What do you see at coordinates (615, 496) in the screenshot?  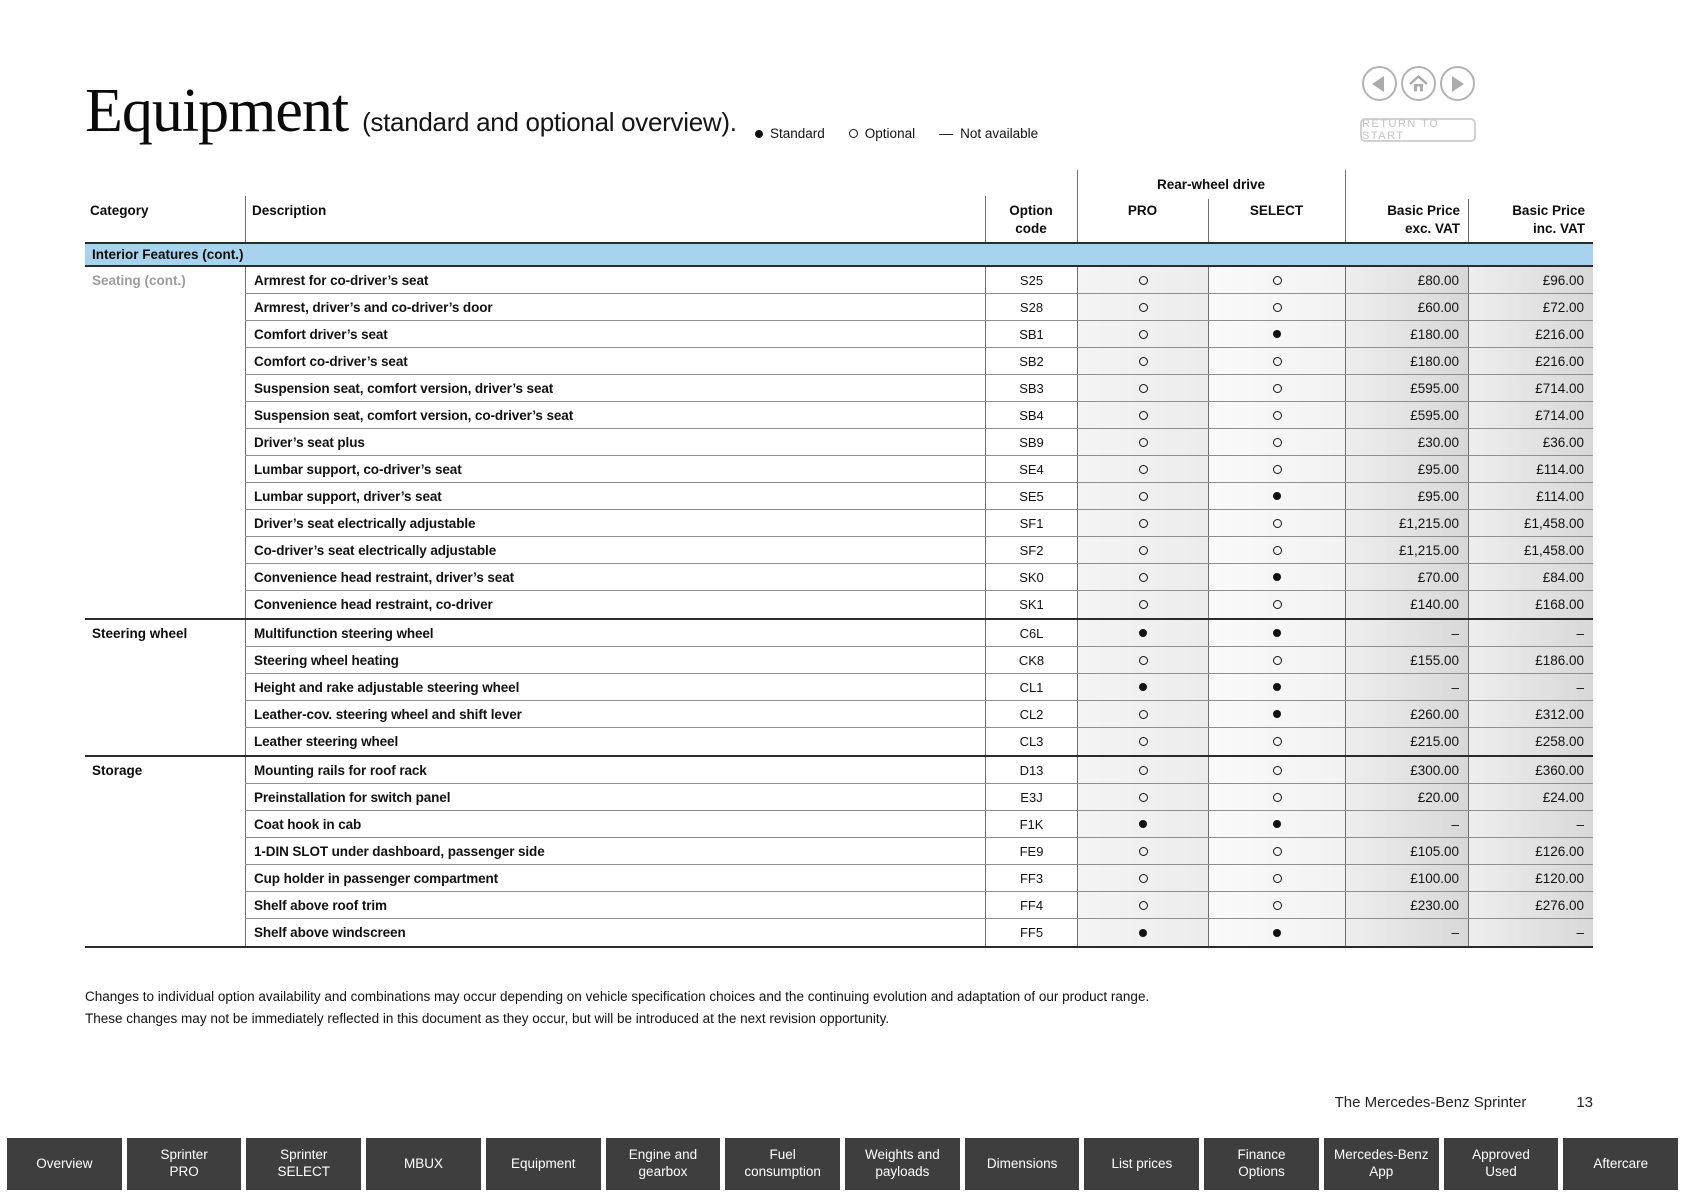 I see `row-description: Lumbar support, driver’s seat` at bounding box center [615, 496].